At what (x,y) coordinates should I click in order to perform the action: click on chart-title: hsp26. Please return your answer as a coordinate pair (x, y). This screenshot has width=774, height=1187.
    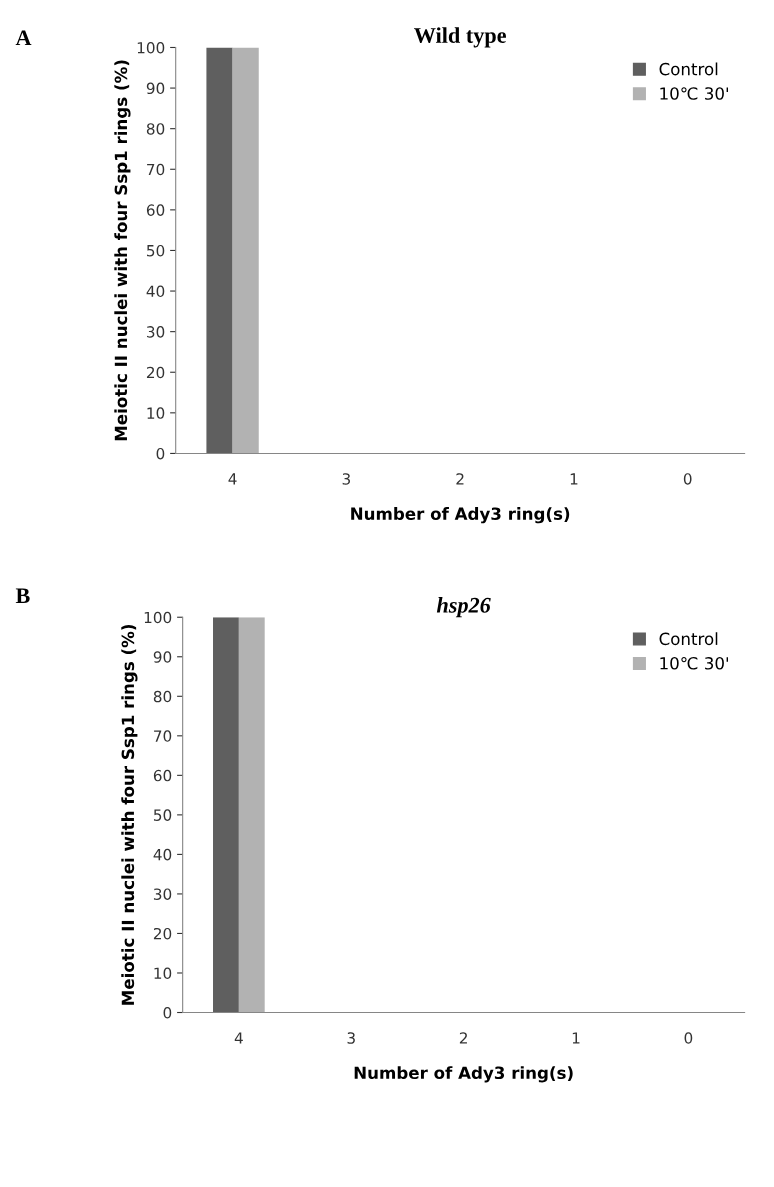
    Looking at the image, I should click on (463, 607).